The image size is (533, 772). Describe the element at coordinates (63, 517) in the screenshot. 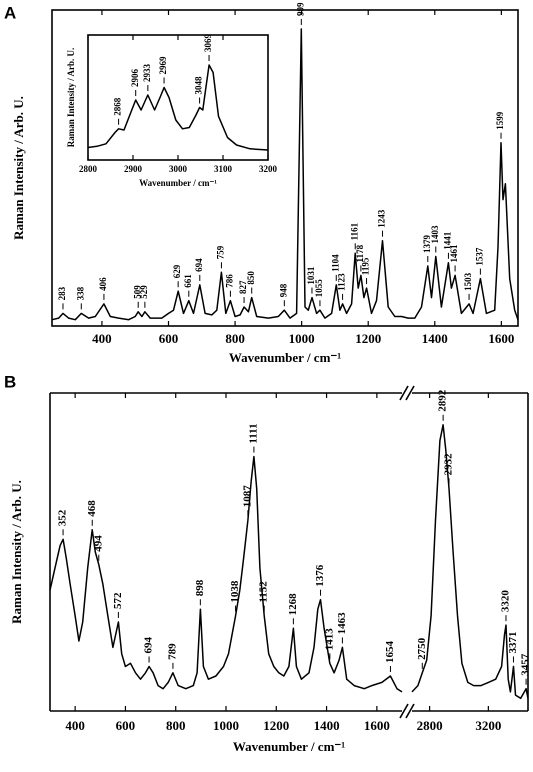

I see `peak-label: 352` at that location.